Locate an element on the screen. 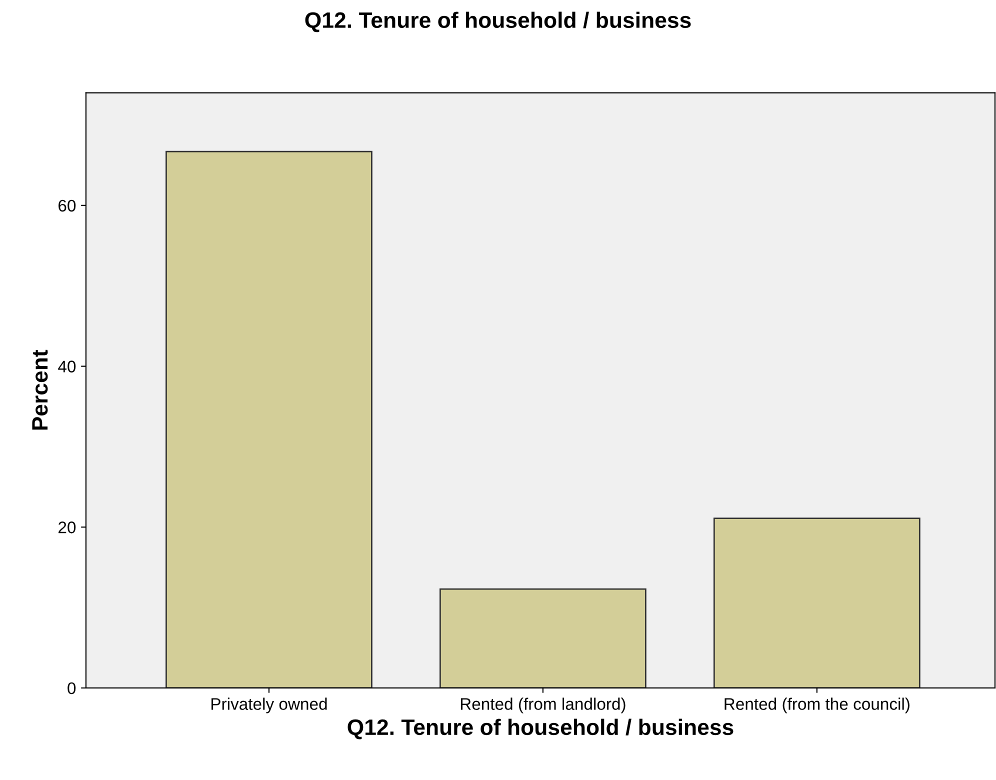 Image resolution: width=996 pixels, height=780 pixels. x-tick-label: Rented (from the council) is located at coordinates (817, 706).